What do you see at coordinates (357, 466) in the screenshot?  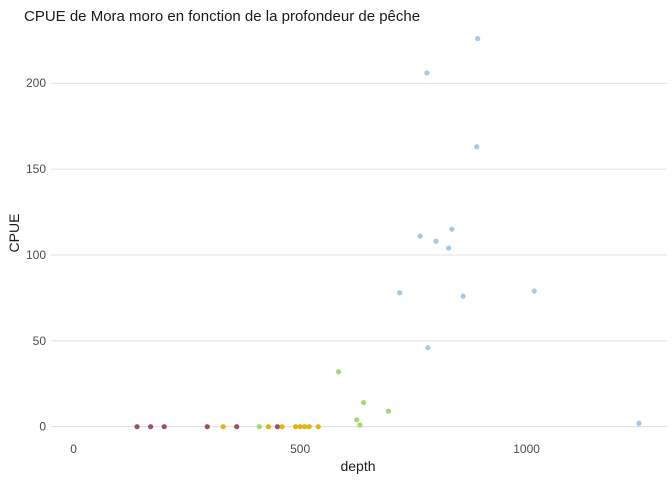 I see `x-axis-title: depth` at bounding box center [357, 466].